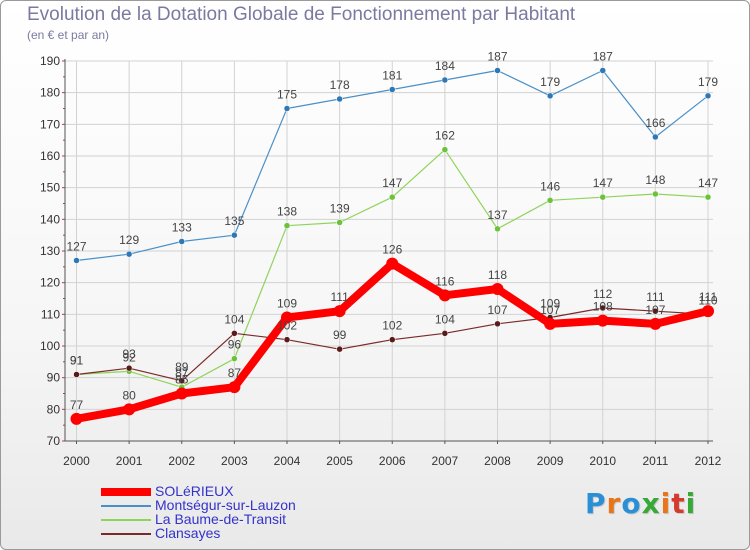 Image resolution: width=750 pixels, height=550 pixels. I want to click on y-tick-label: 120, so click(50, 283).